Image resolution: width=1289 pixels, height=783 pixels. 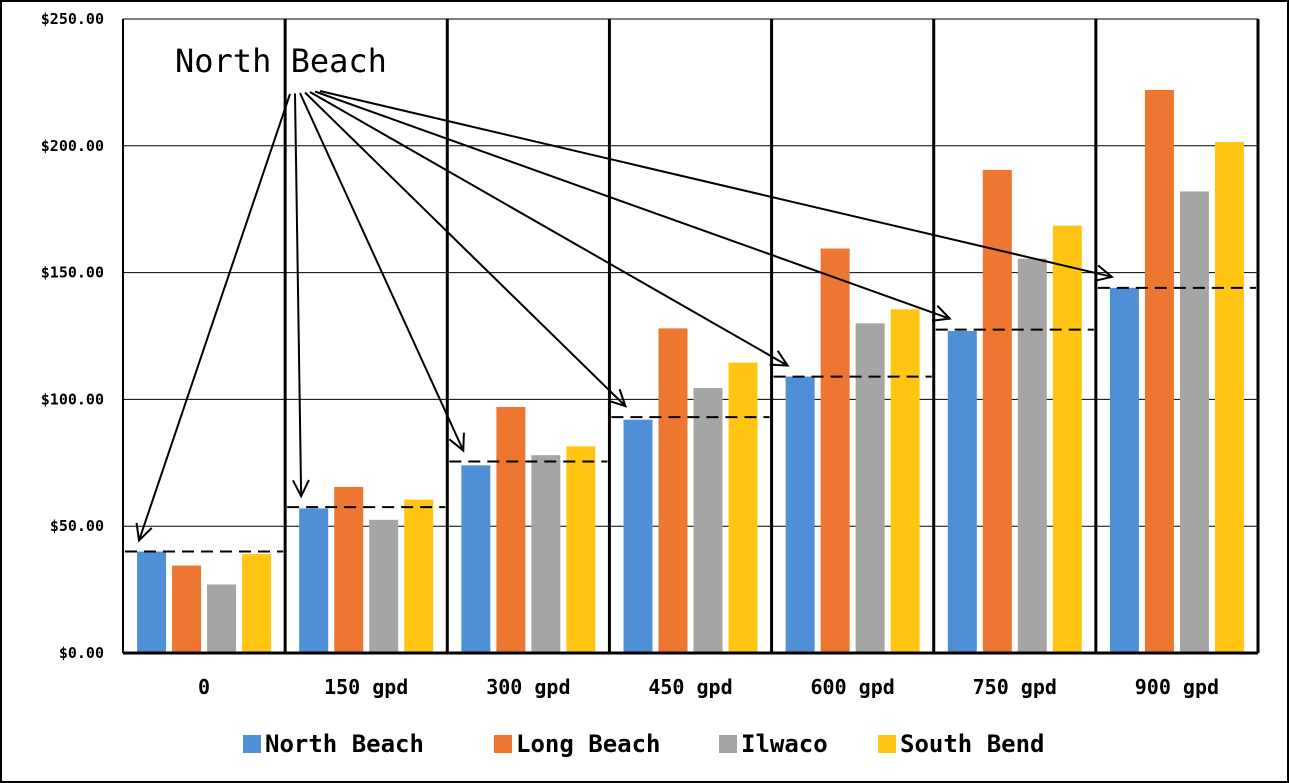 What do you see at coordinates (852, 687) in the screenshot?
I see `x-tick-label: 600 gpd` at bounding box center [852, 687].